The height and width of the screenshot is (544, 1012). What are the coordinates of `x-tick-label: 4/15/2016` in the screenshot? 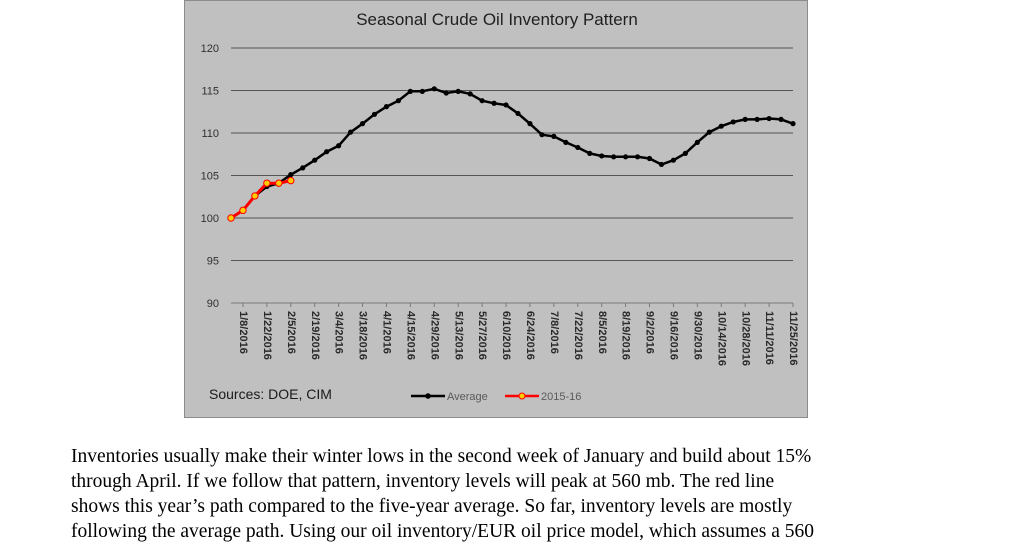 It's located at (410, 335).